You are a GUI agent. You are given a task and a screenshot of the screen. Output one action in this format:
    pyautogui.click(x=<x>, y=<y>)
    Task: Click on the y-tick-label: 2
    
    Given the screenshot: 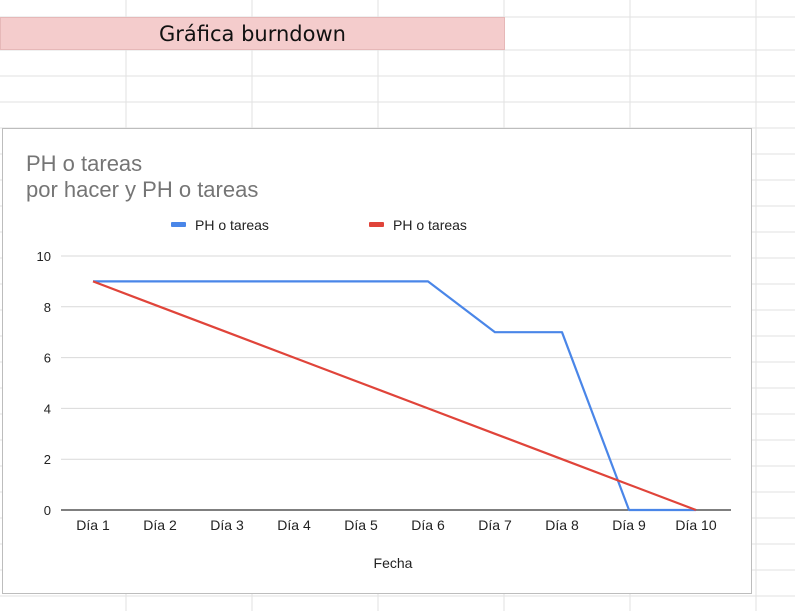 What is the action you would take?
    pyautogui.click(x=47, y=459)
    